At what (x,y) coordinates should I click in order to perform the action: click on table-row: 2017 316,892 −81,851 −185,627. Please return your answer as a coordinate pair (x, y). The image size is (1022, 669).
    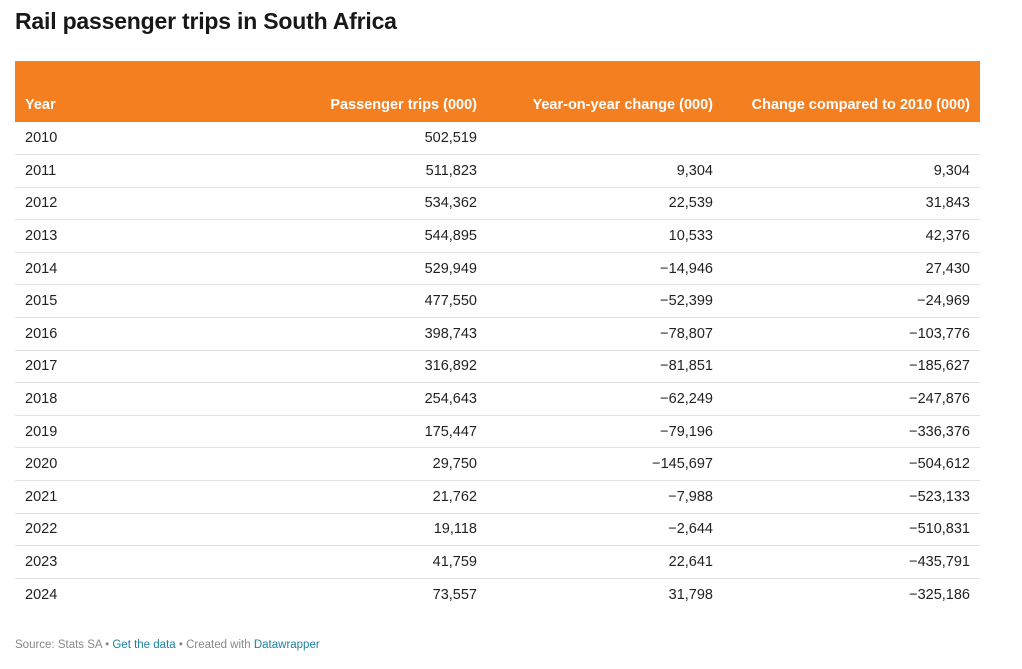
    Looking at the image, I should click on (497, 367).